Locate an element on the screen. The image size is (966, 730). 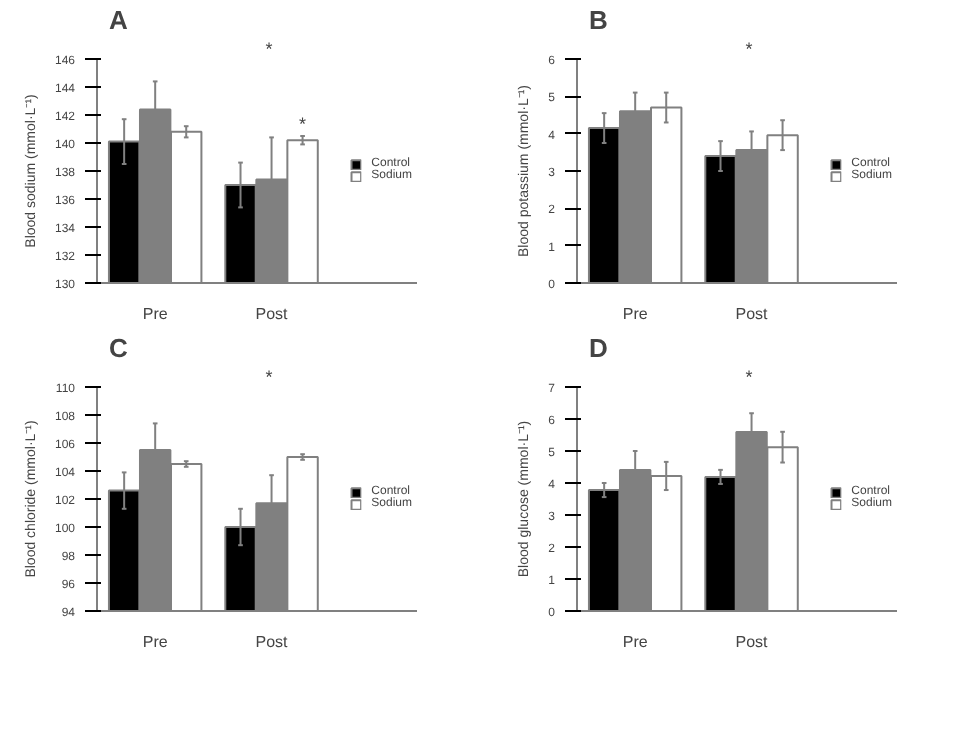
chart-title: D is located at coordinates (598, 348).